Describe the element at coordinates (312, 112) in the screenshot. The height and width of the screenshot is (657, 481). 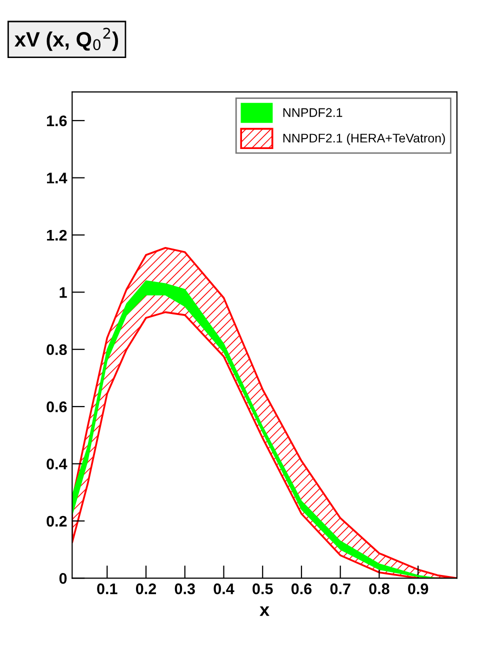
I see `legend-label: NNPDF2.1` at that location.